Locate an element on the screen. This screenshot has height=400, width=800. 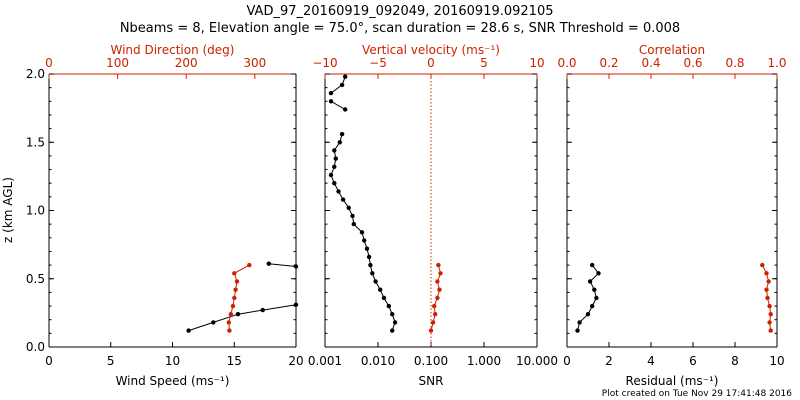
x-top-tick-label: 5 is located at coordinates (484, 63).